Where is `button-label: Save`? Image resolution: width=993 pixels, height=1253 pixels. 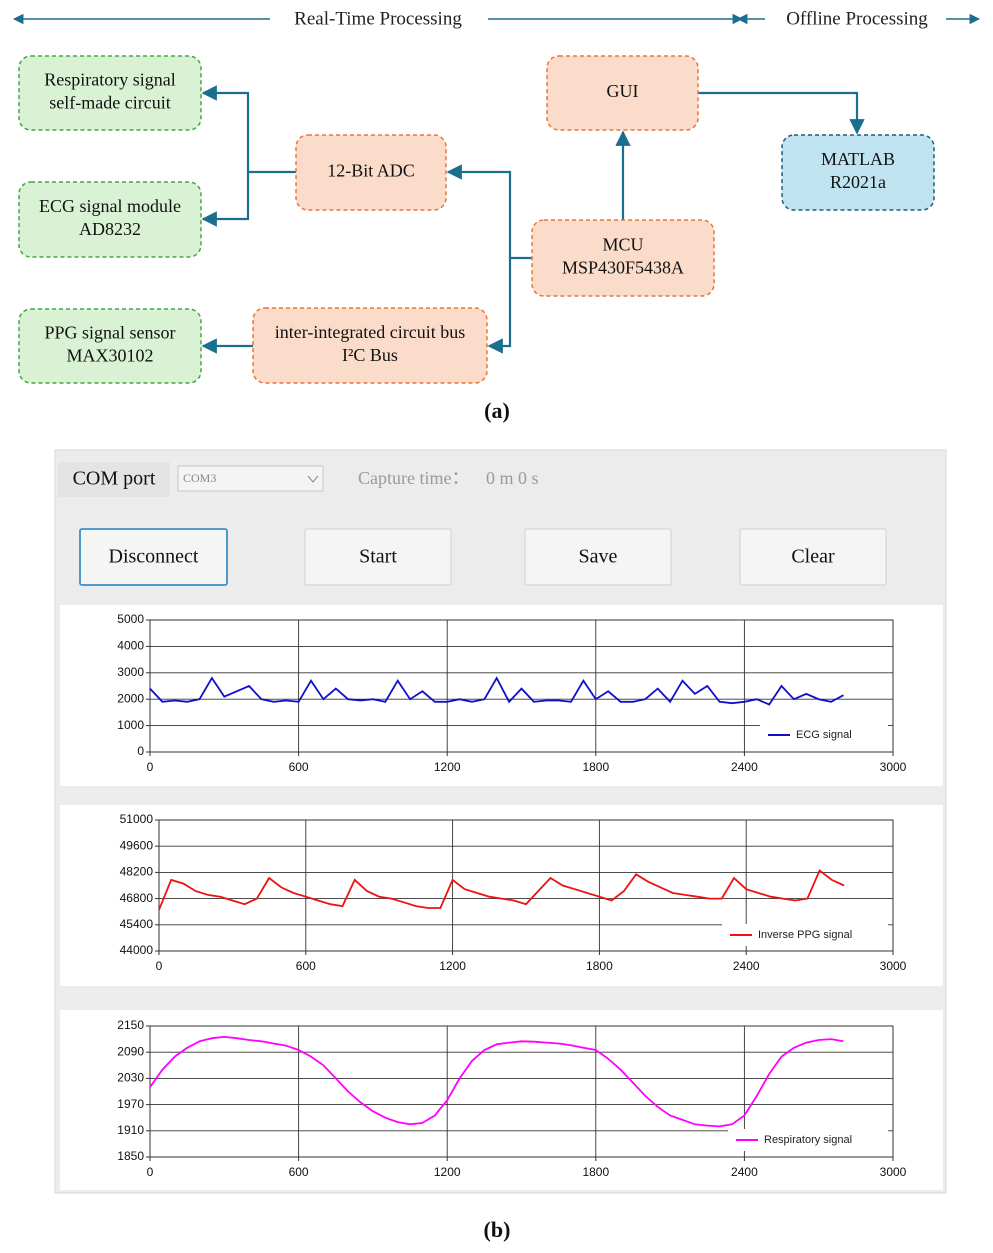 button-label: Save is located at coordinates (598, 557).